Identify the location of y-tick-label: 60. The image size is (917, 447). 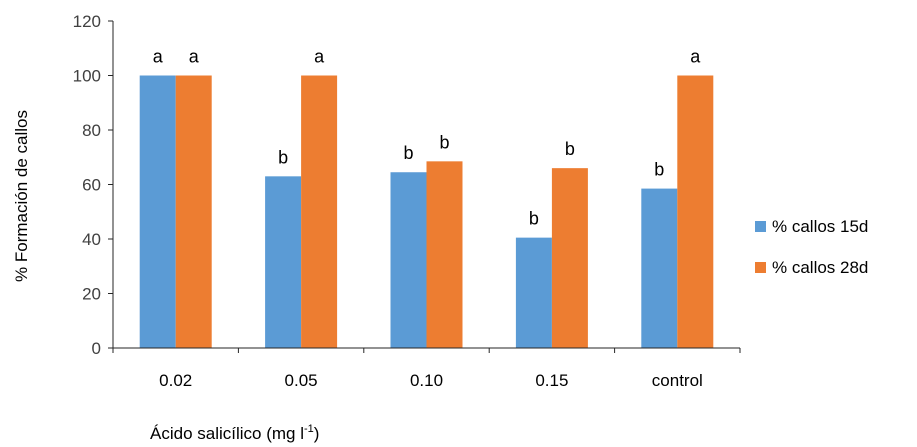
(91, 185).